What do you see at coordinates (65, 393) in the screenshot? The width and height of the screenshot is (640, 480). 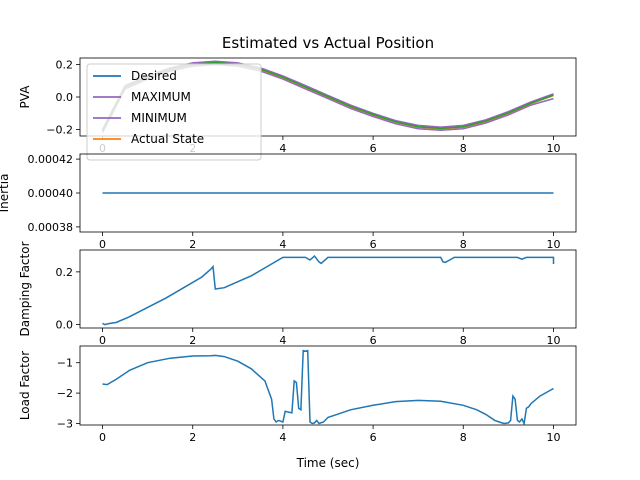 I see `y-tick-label: −2` at bounding box center [65, 393].